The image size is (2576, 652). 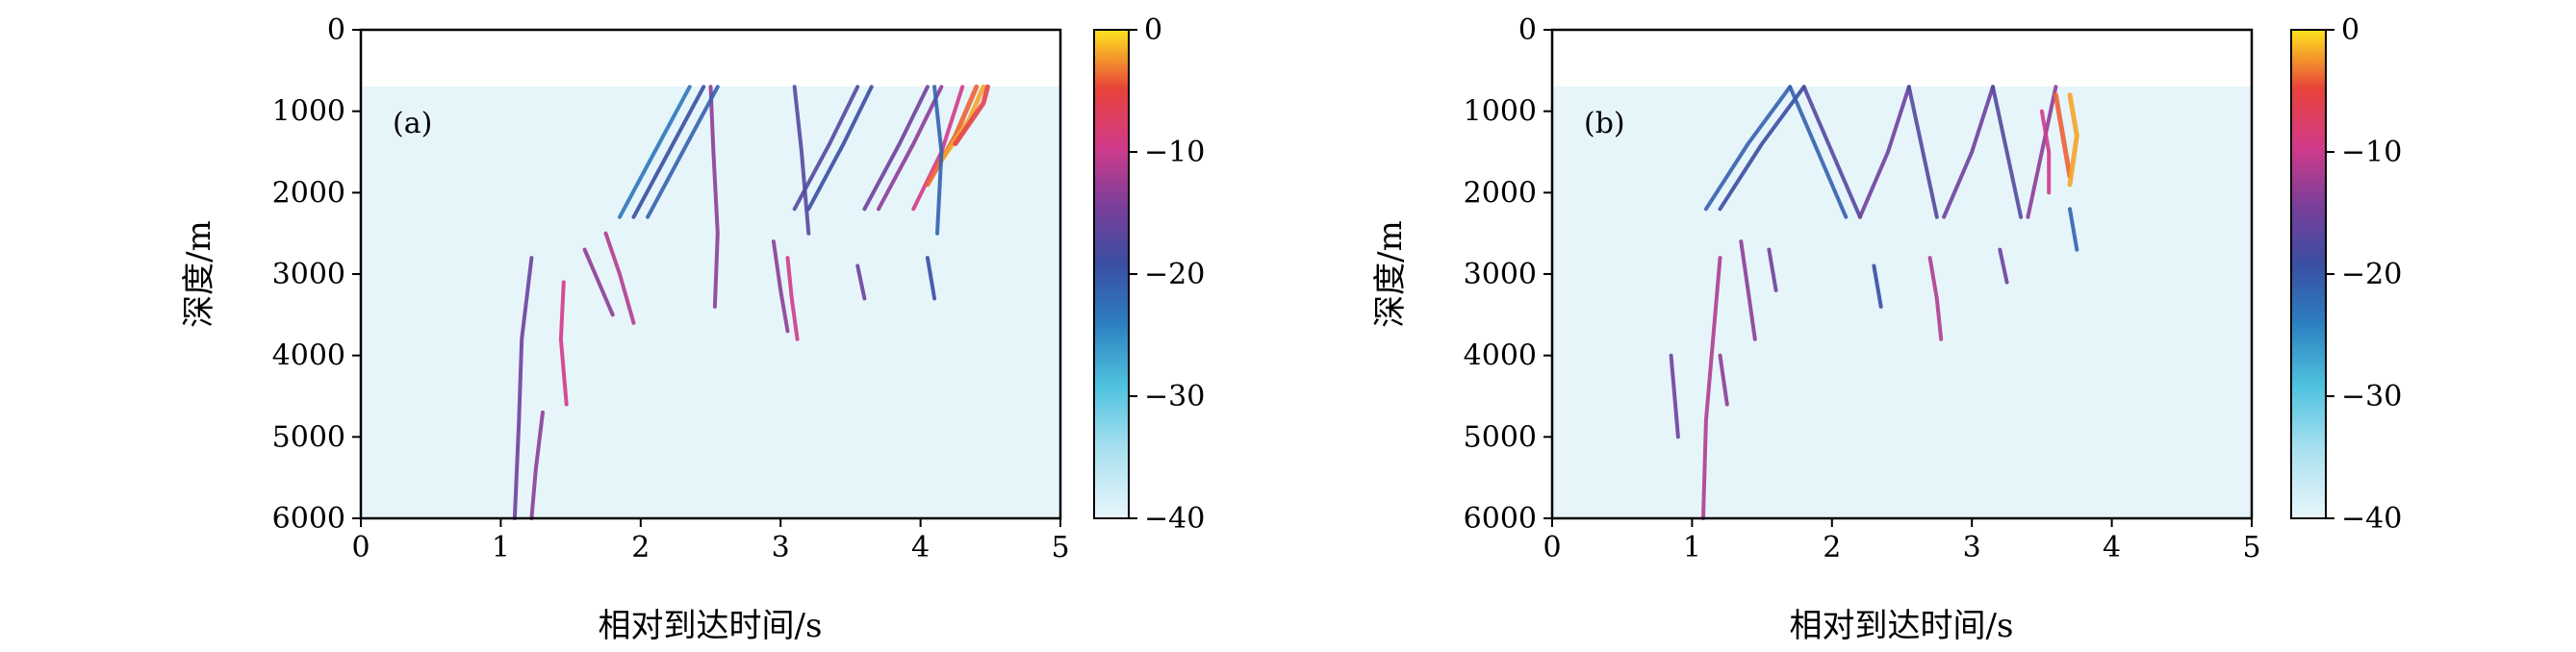 I want to click on panel-b-x-tick-label: 1, so click(x=1692, y=547).